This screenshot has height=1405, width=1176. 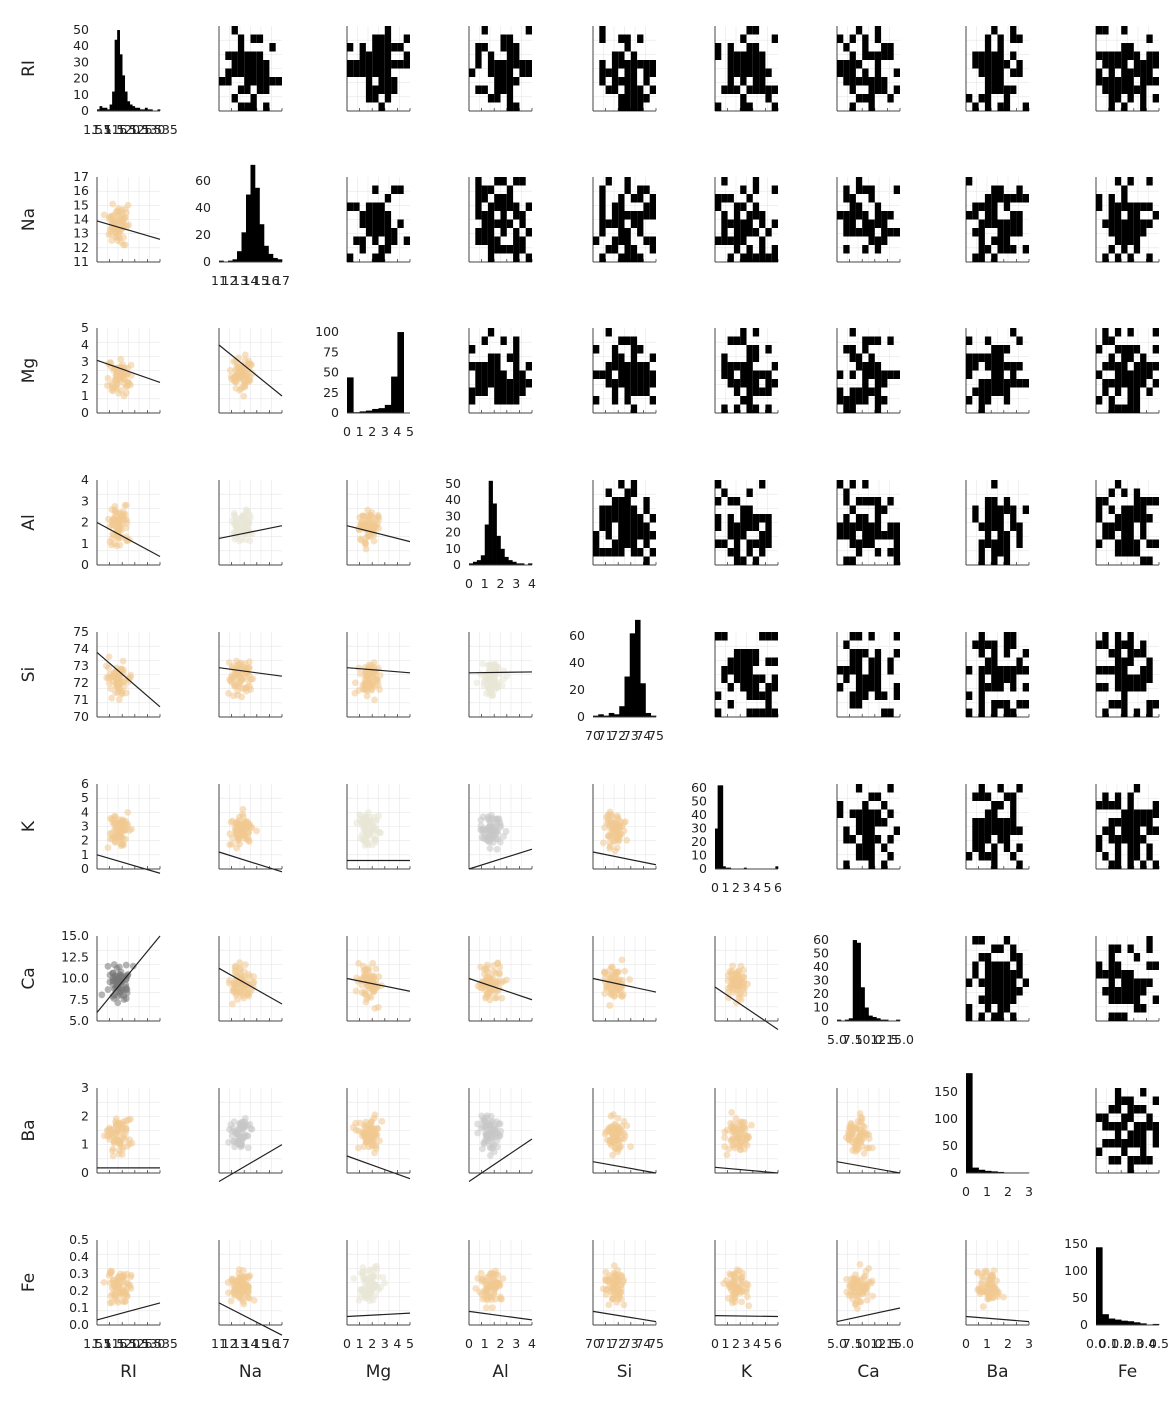 I want to click on histogram-x-tick-label: 4, so click(x=757, y=887).